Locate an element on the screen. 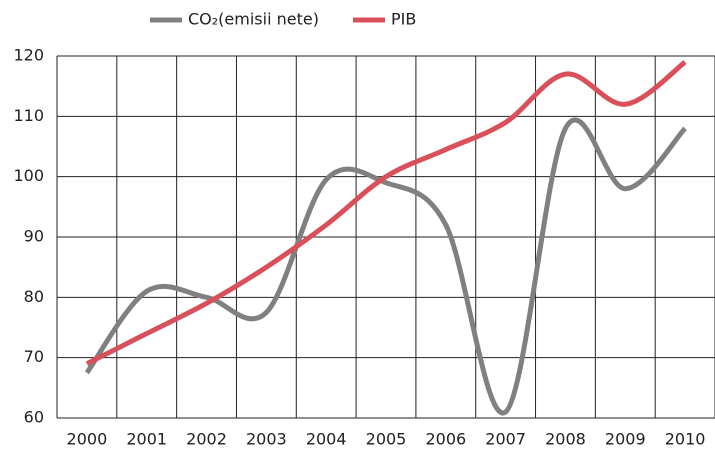 The height and width of the screenshot is (449, 715). x-tick-label: 2000 is located at coordinates (87, 439).